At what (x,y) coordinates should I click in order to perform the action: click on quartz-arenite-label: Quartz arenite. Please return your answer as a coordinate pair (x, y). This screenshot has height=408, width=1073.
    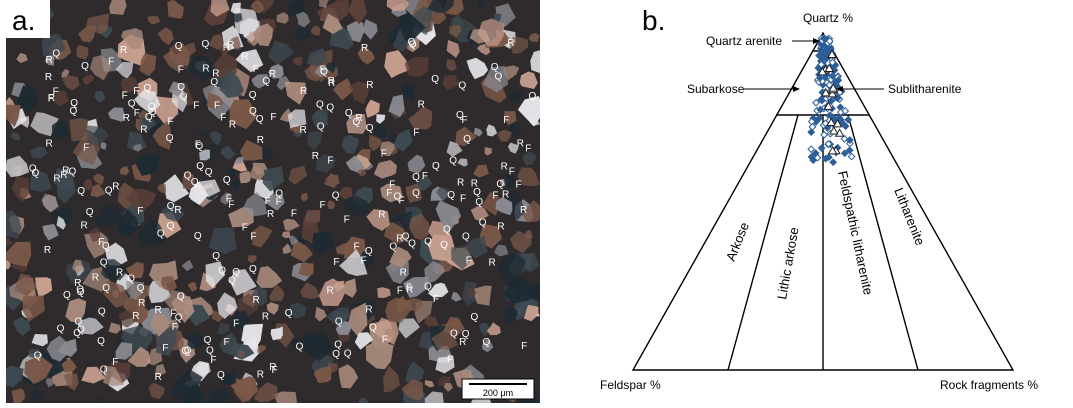
    Looking at the image, I should click on (744, 41).